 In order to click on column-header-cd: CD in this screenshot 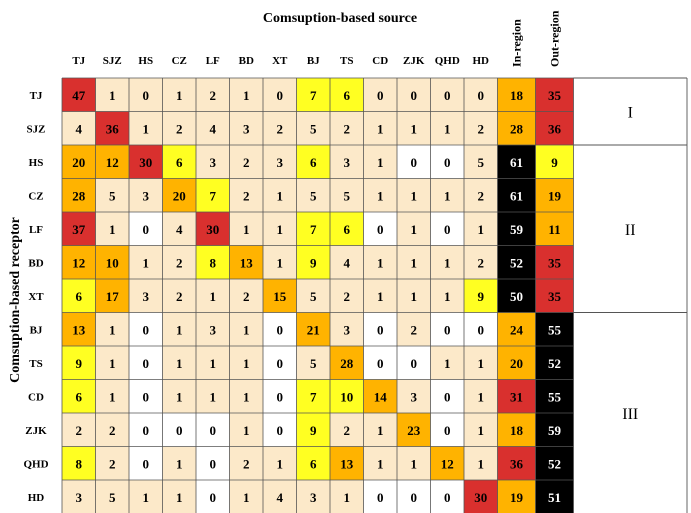, I will do `click(380, 61)`.